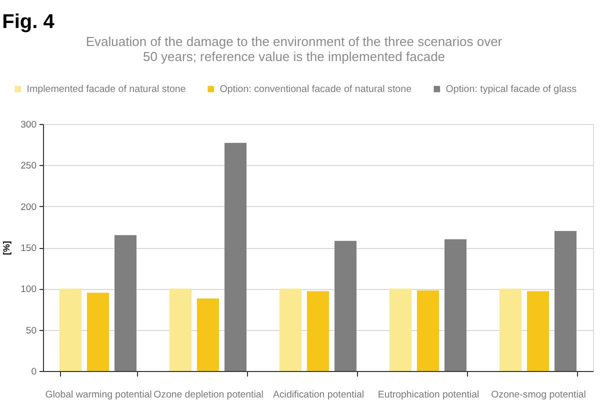  Describe the element at coordinates (429, 395) in the screenshot. I see `x-tick-label: Eutrophication potential` at that location.